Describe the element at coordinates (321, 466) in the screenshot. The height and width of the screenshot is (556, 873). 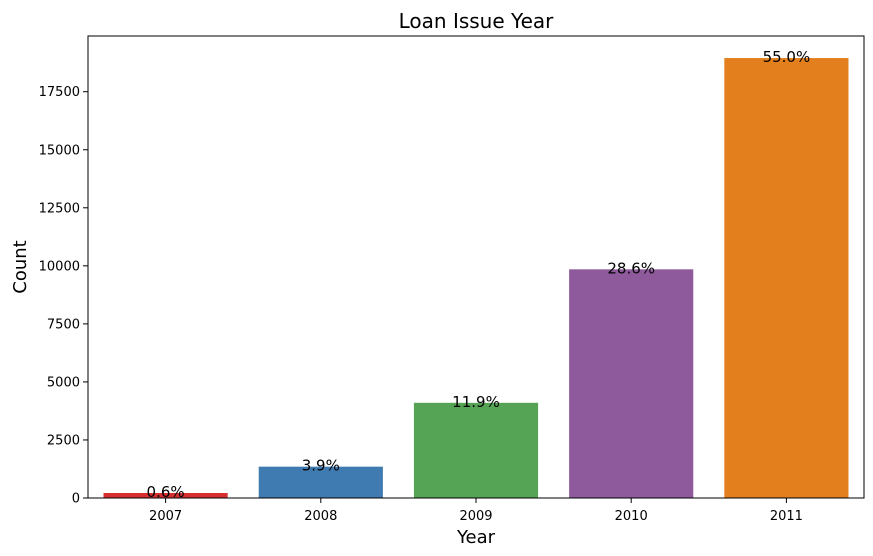
I see `bar-label-2008: 3.9%` at that location.